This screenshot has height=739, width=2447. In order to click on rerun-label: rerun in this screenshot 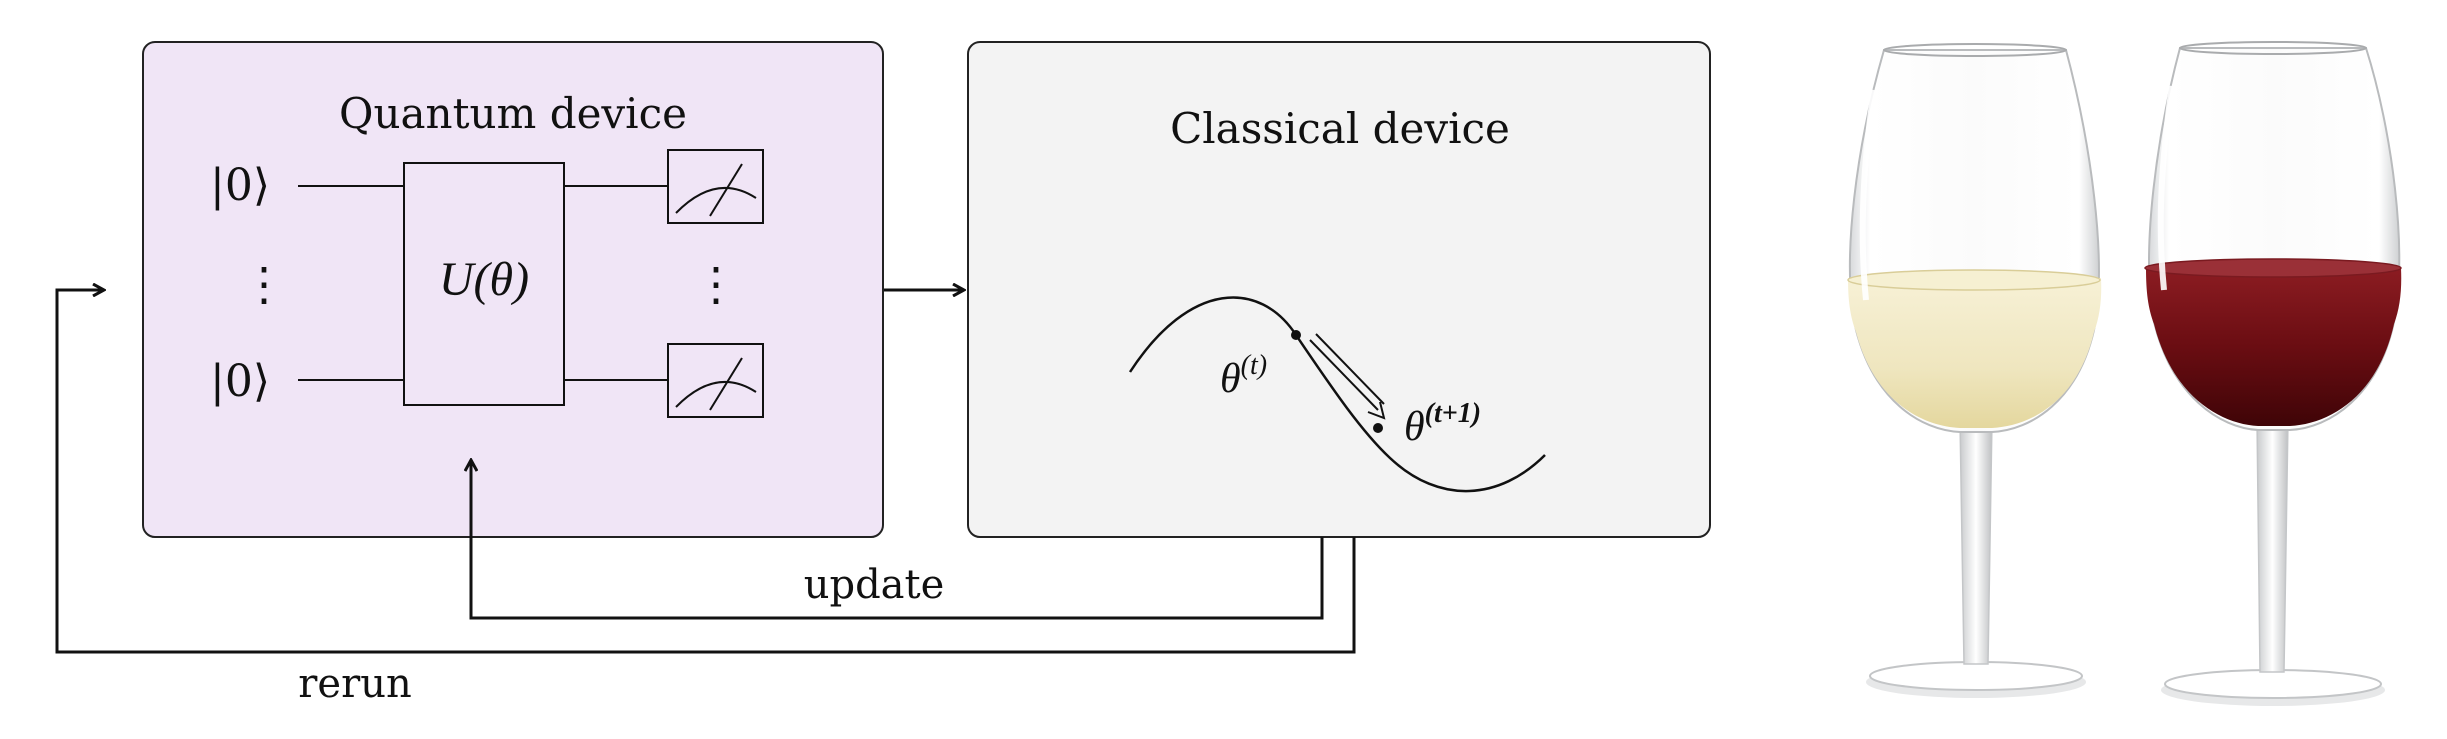, I will do `click(354, 684)`.